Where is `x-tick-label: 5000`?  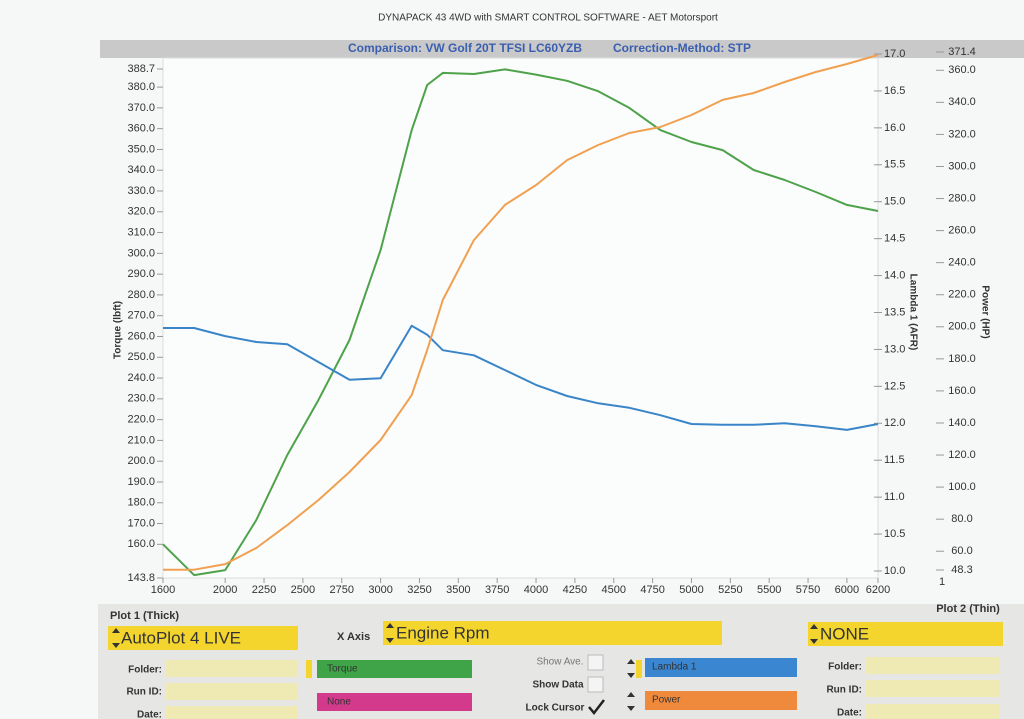 x-tick-label: 5000 is located at coordinates (691, 590).